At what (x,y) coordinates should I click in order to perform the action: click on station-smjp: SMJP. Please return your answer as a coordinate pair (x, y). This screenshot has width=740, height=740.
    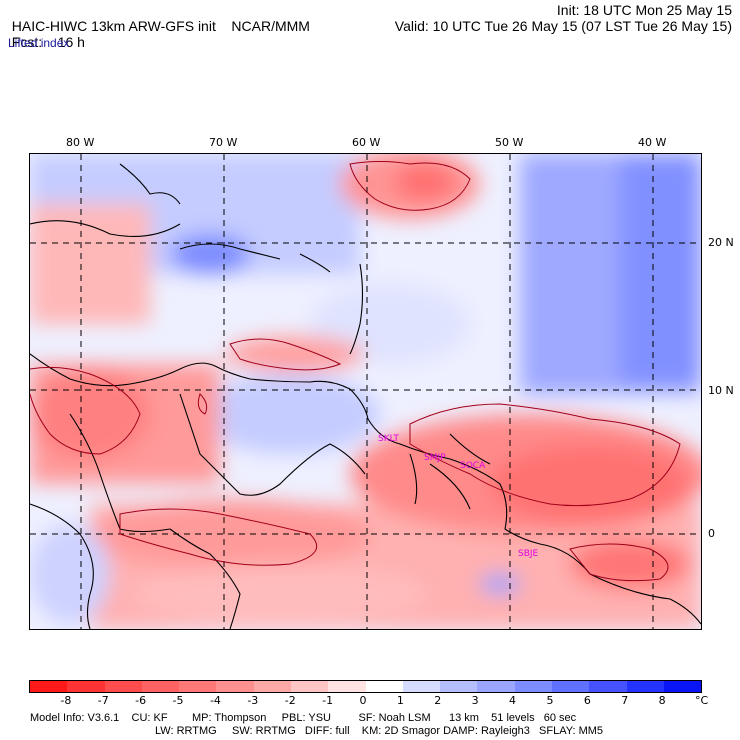
    Looking at the image, I should click on (435, 458).